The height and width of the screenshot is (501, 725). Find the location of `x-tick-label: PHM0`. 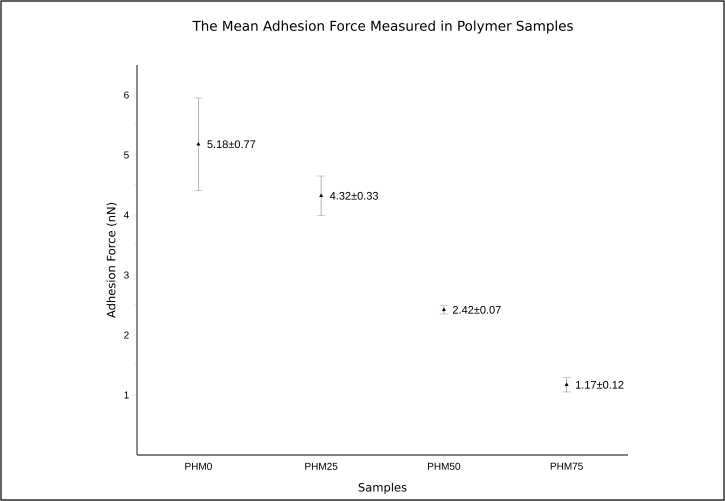

x-tick-label: PHM0 is located at coordinates (198, 466).